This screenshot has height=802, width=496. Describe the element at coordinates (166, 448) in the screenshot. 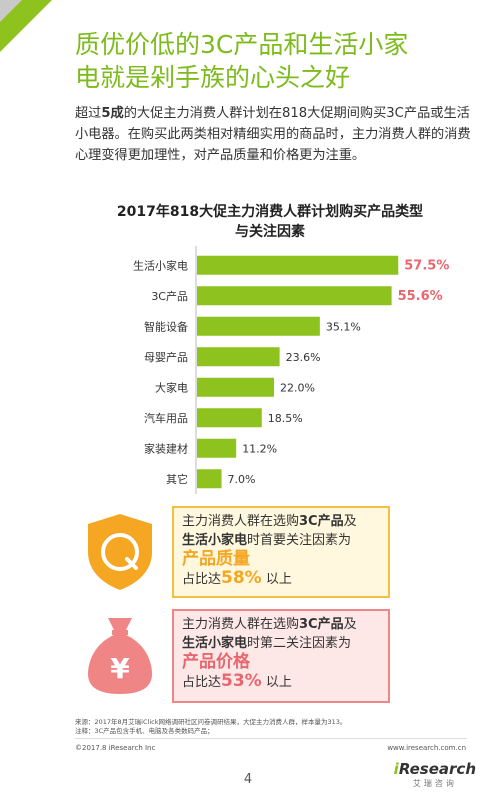

I see `category-label: 家装建材` at that location.